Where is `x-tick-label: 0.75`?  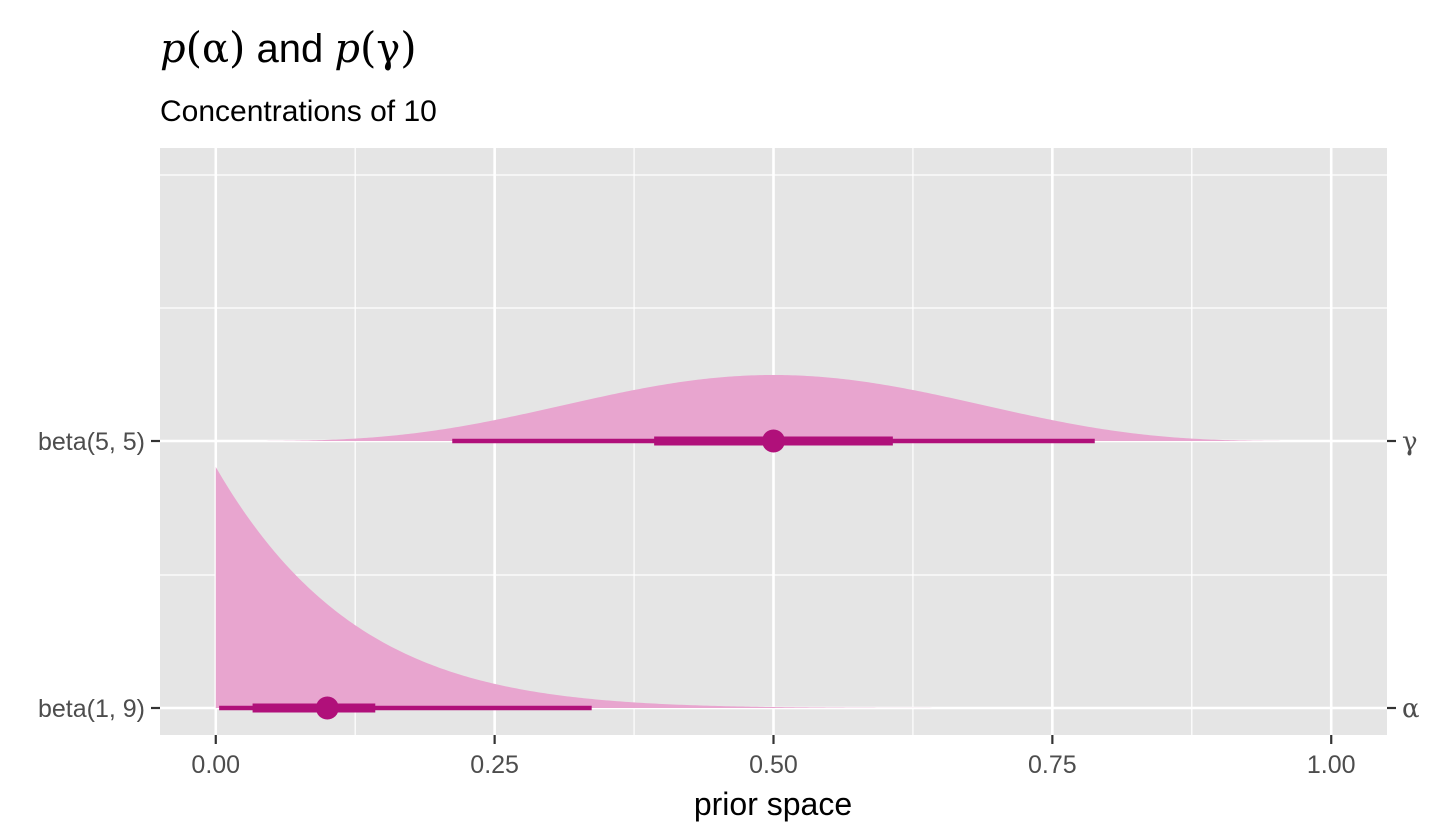
x-tick-label: 0.75 is located at coordinates (1052, 765).